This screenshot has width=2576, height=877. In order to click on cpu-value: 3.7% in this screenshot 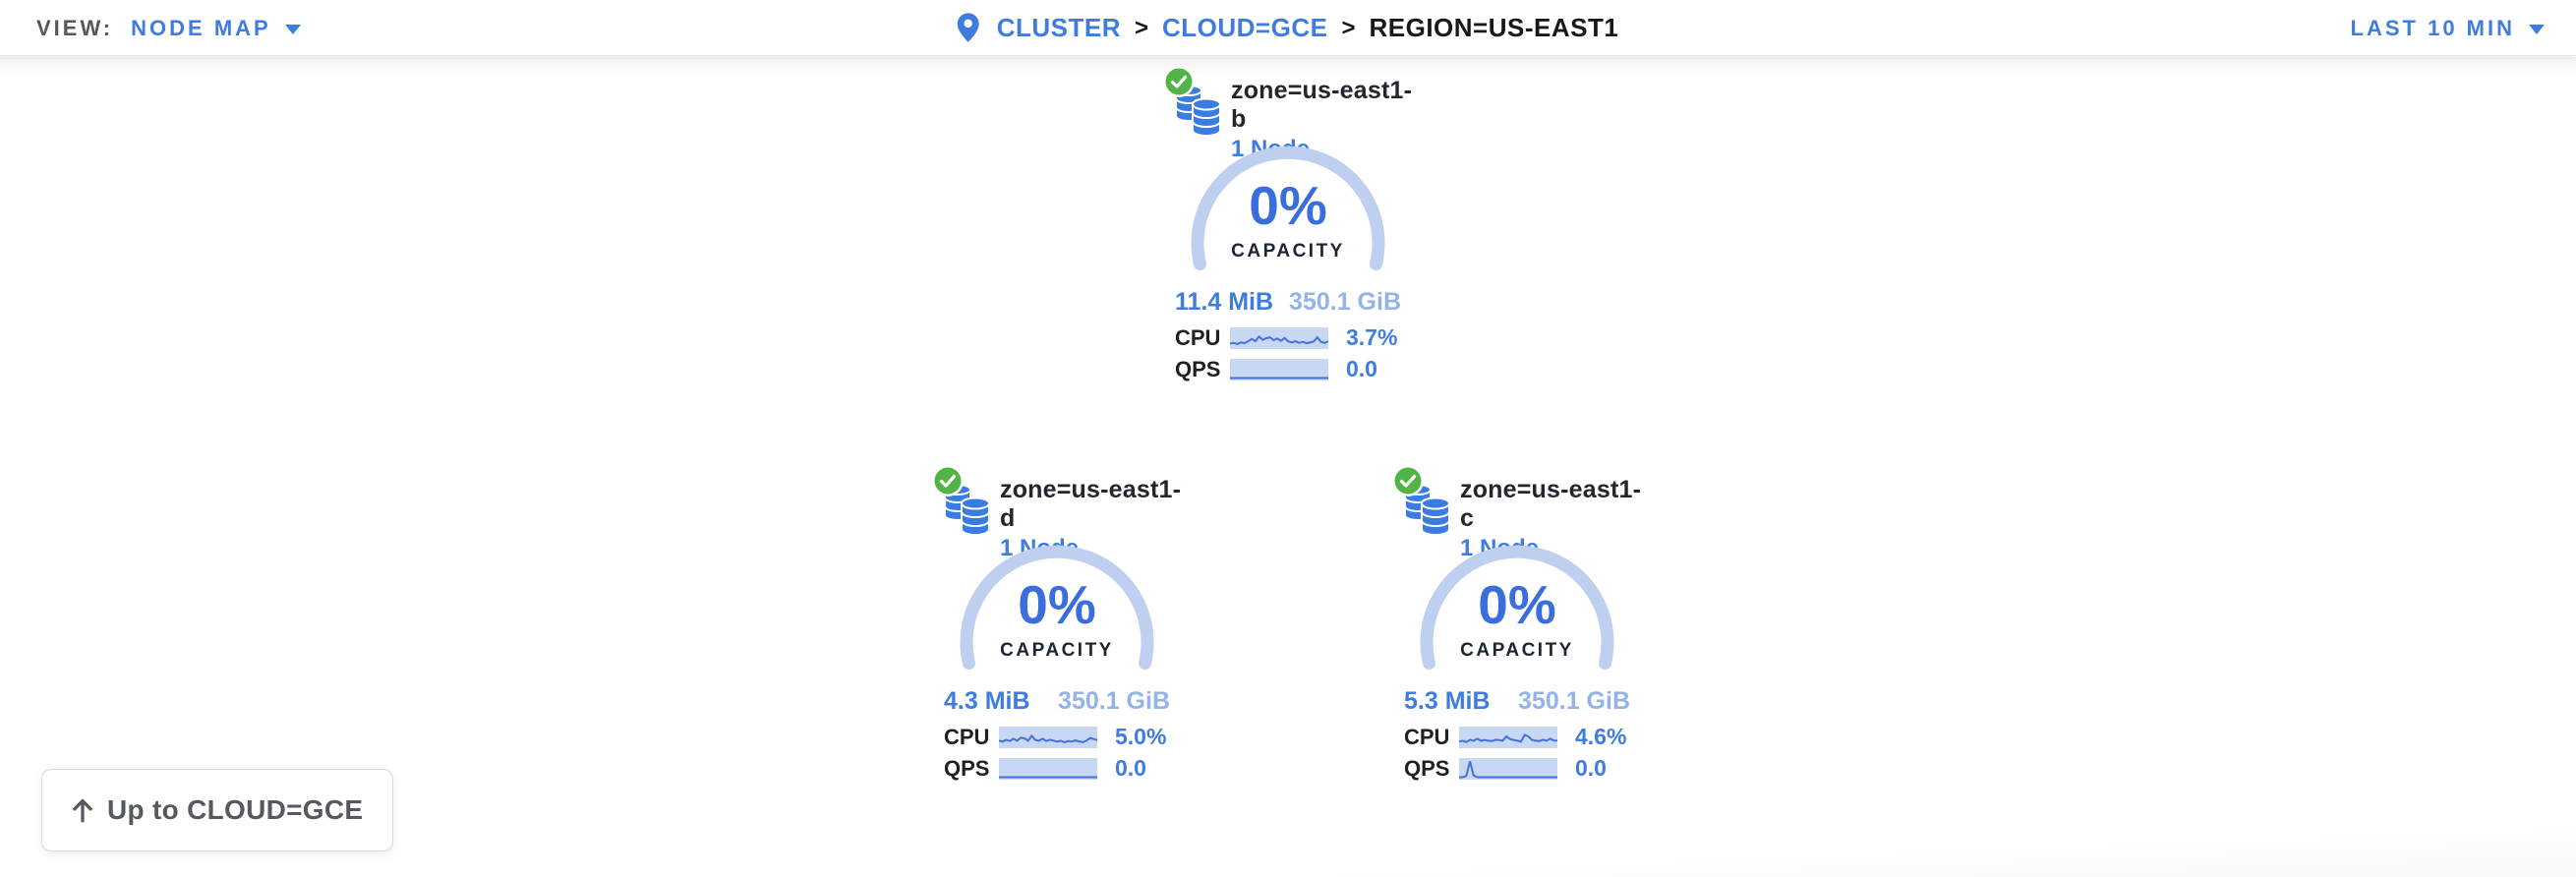, I will do `click(1372, 337)`.